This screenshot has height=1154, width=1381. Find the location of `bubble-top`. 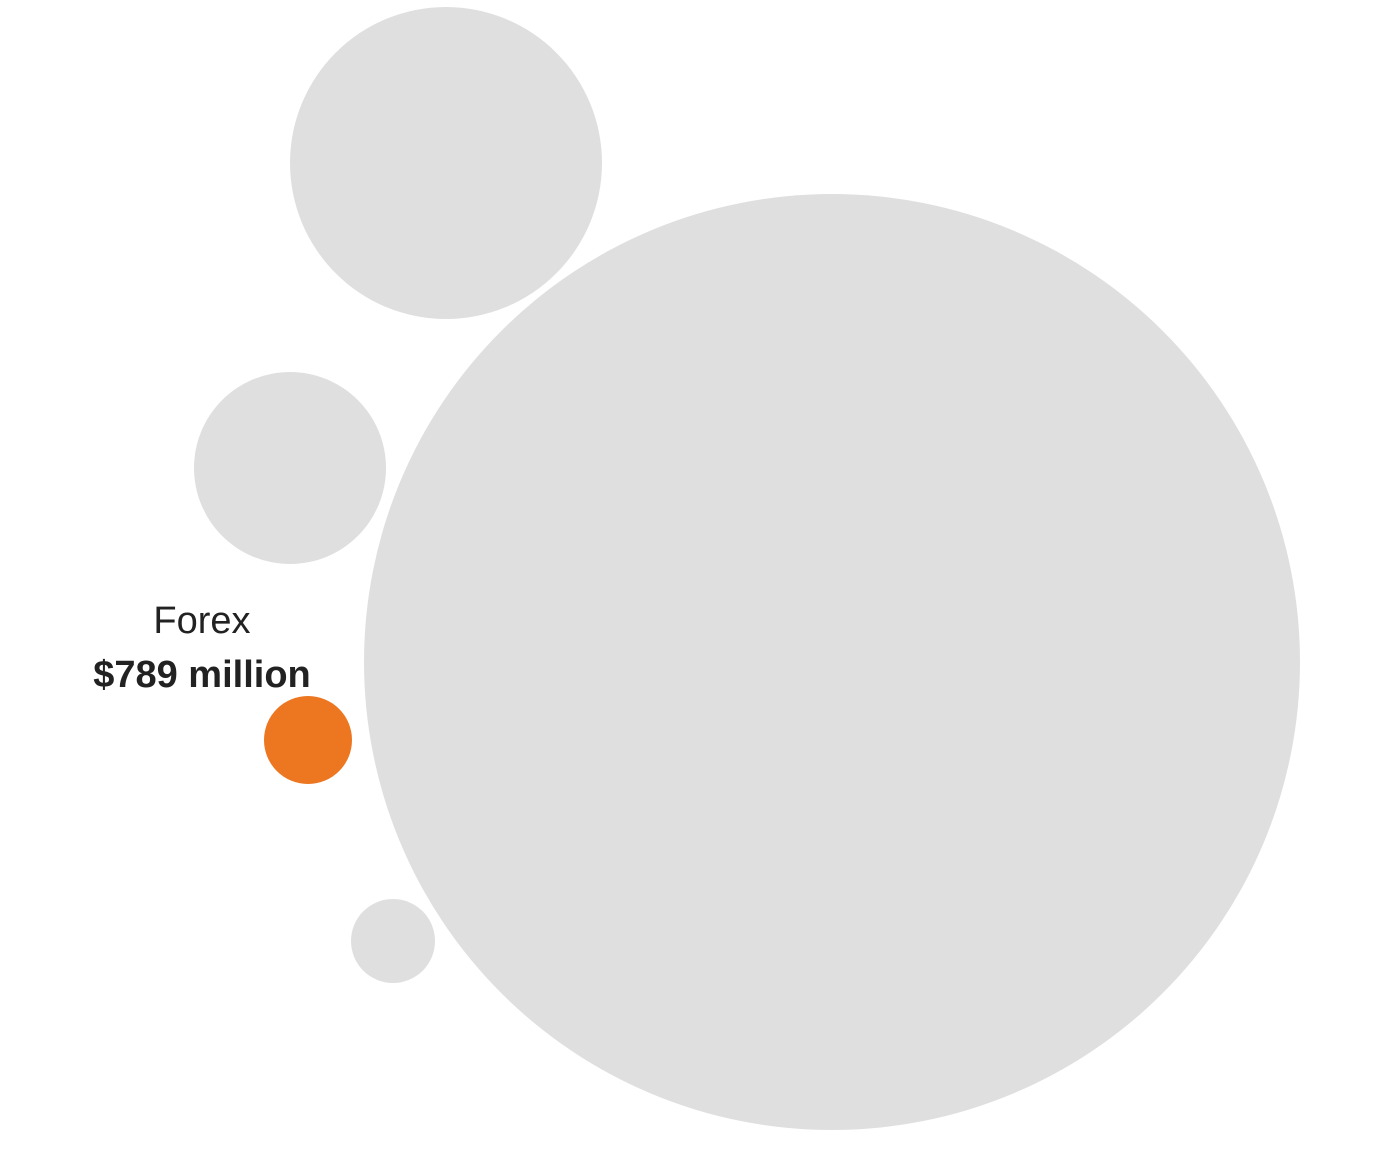

bubble-top is located at coordinates (446, 163).